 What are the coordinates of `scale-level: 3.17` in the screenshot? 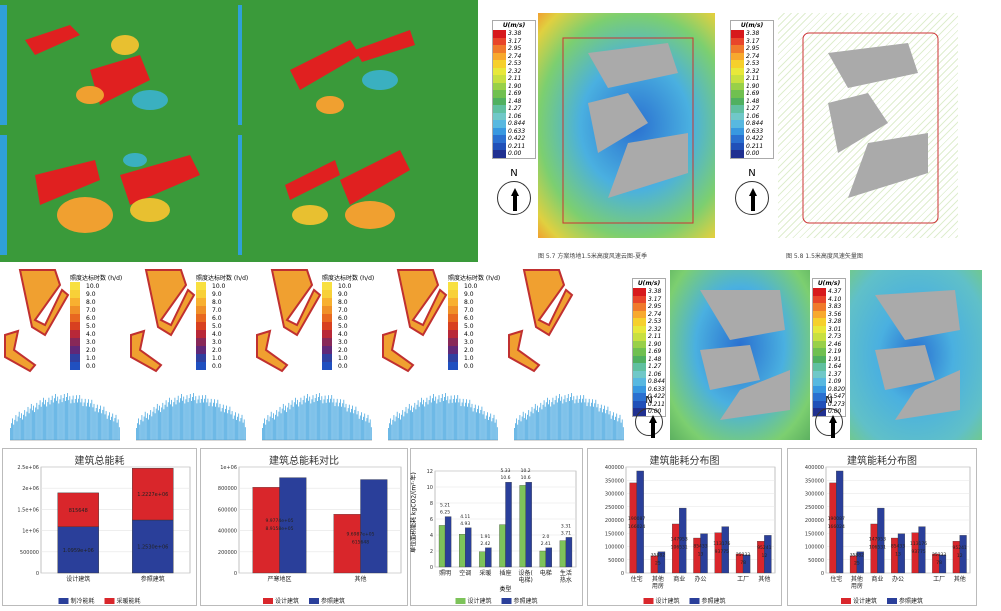 It's located at (514, 41).